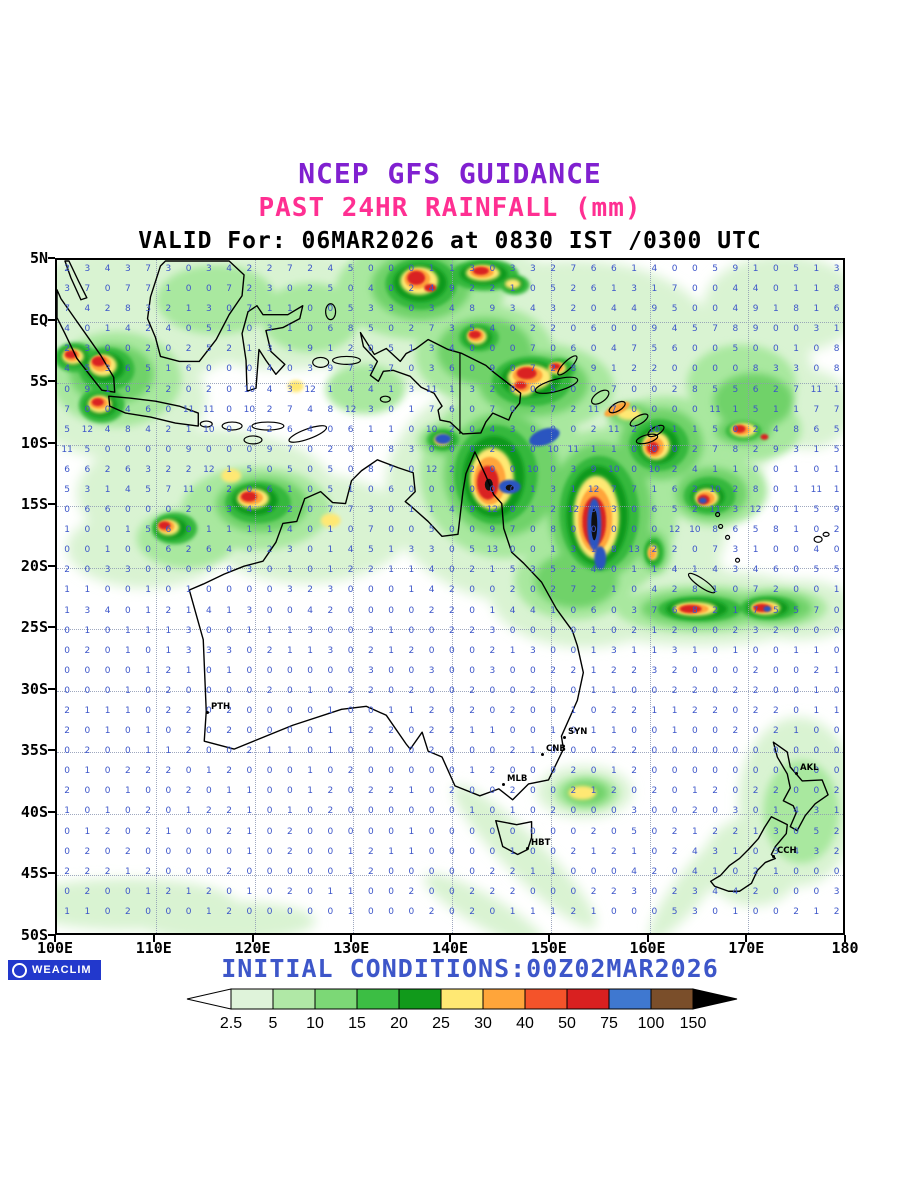 This screenshot has height=1200, width=900. I want to click on colorbar-label: 20, so click(399, 1023).